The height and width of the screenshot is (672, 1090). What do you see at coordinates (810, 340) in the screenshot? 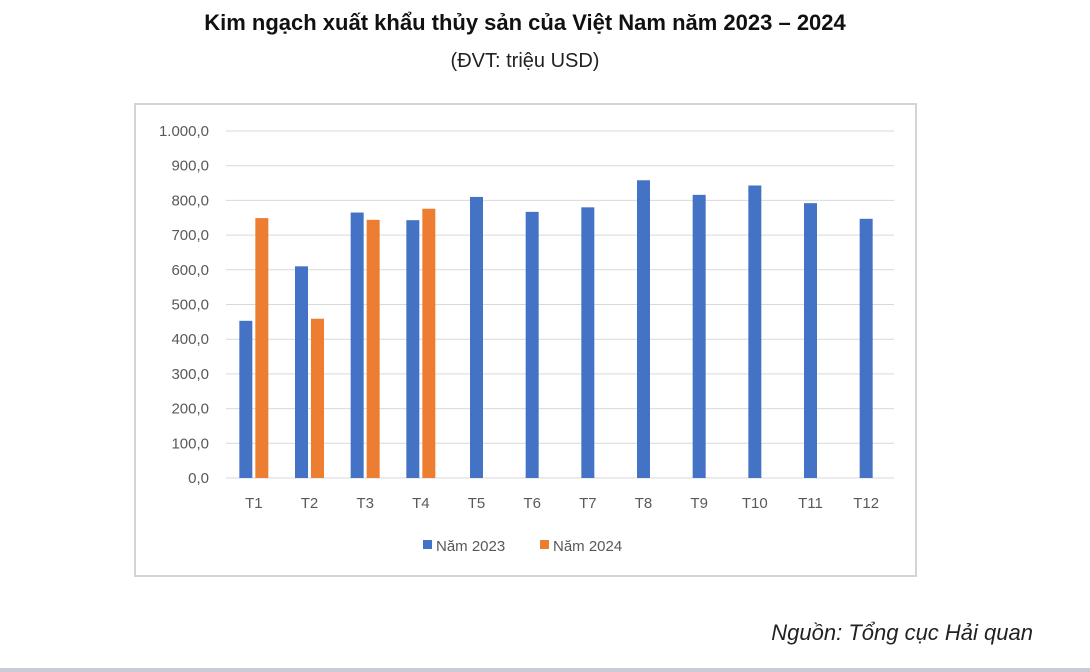
I see `bar-2023-t11` at bounding box center [810, 340].